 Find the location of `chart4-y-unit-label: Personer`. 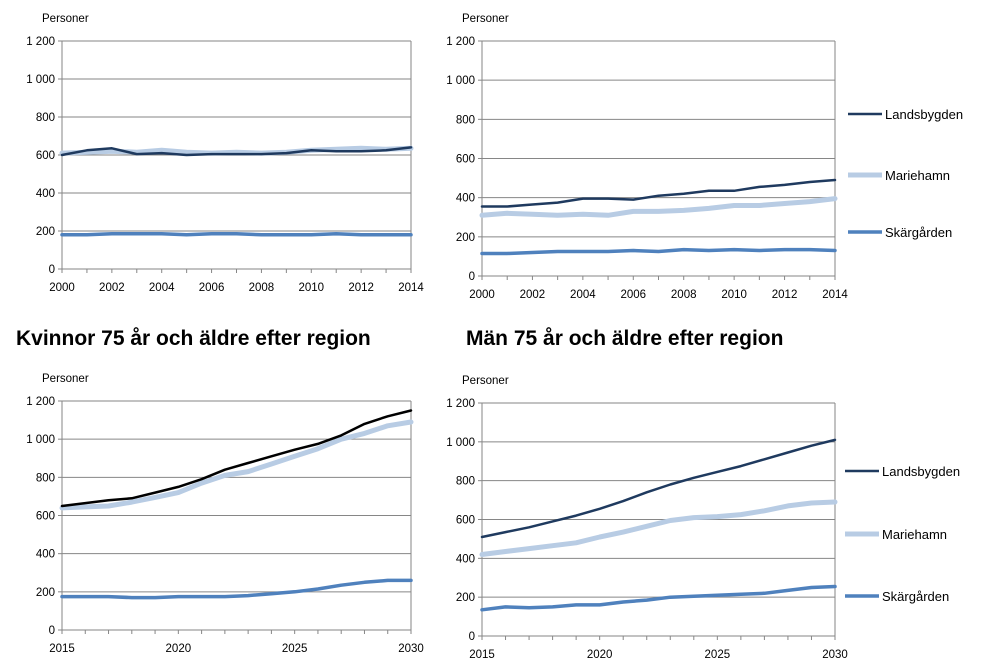

chart4-y-unit-label: Personer is located at coordinates (485, 381).